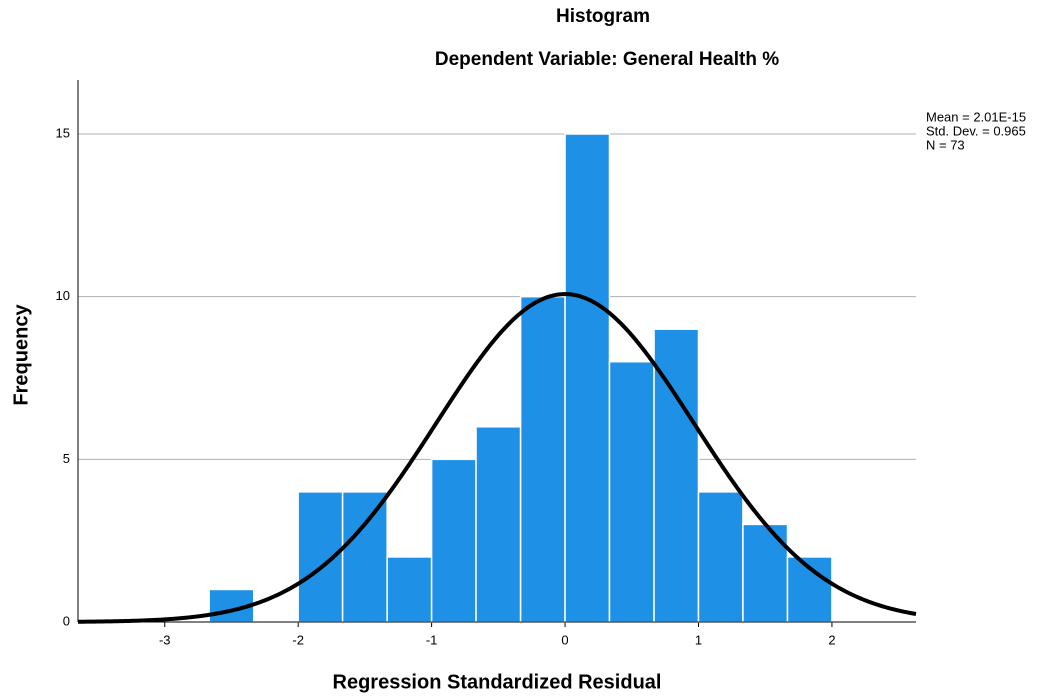  Describe the element at coordinates (165, 639) in the screenshot. I see `x-tick-label: -3` at that location.